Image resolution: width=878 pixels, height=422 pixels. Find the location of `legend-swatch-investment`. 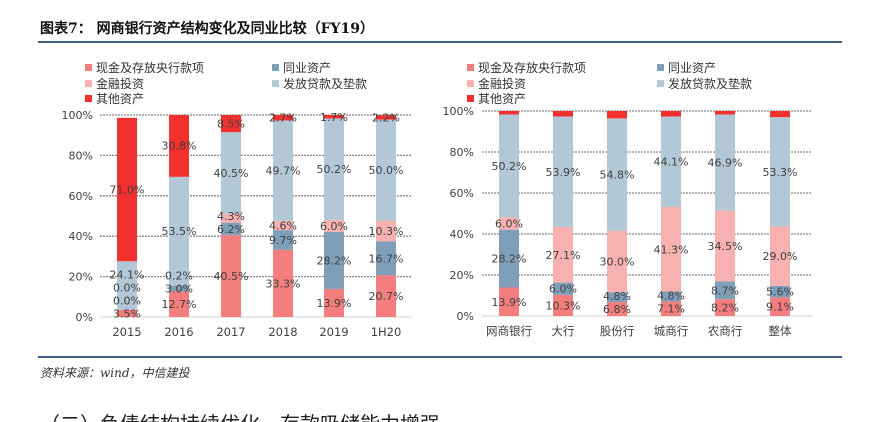

legend-swatch-investment is located at coordinates (88, 83).